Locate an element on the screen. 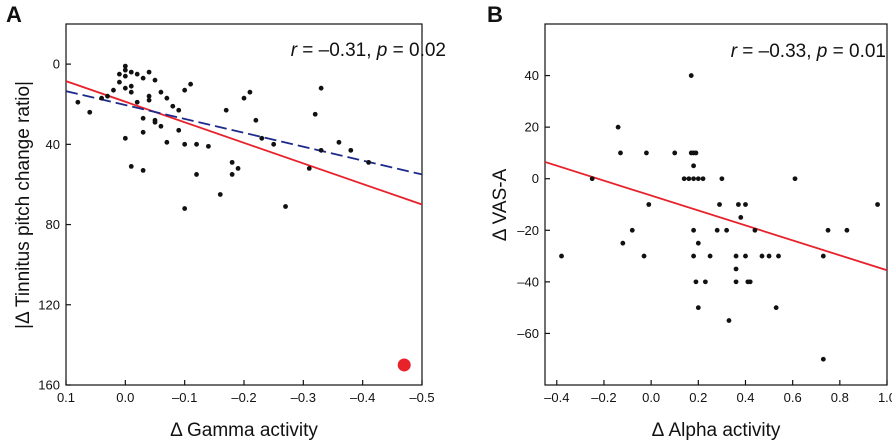 Image resolution: width=892 pixels, height=443 pixels. panel-a-x-tick-label: 0.0 is located at coordinates (125, 397).